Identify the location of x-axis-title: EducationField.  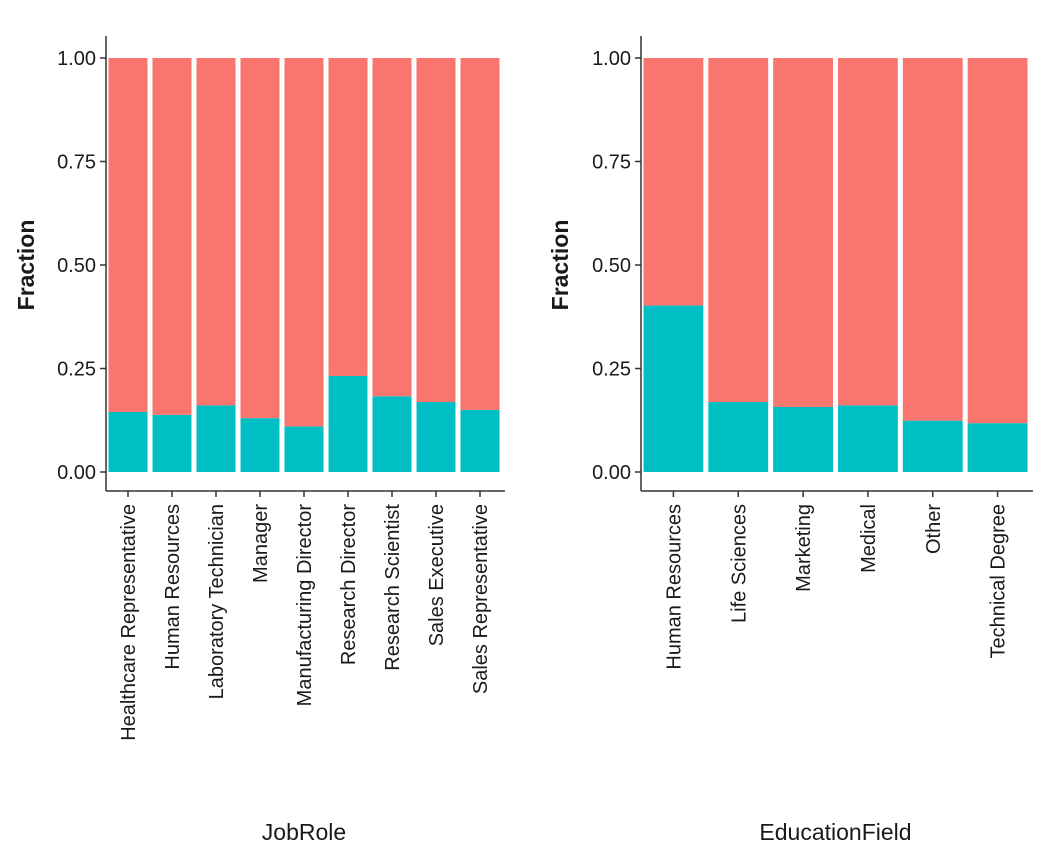
(835, 832).